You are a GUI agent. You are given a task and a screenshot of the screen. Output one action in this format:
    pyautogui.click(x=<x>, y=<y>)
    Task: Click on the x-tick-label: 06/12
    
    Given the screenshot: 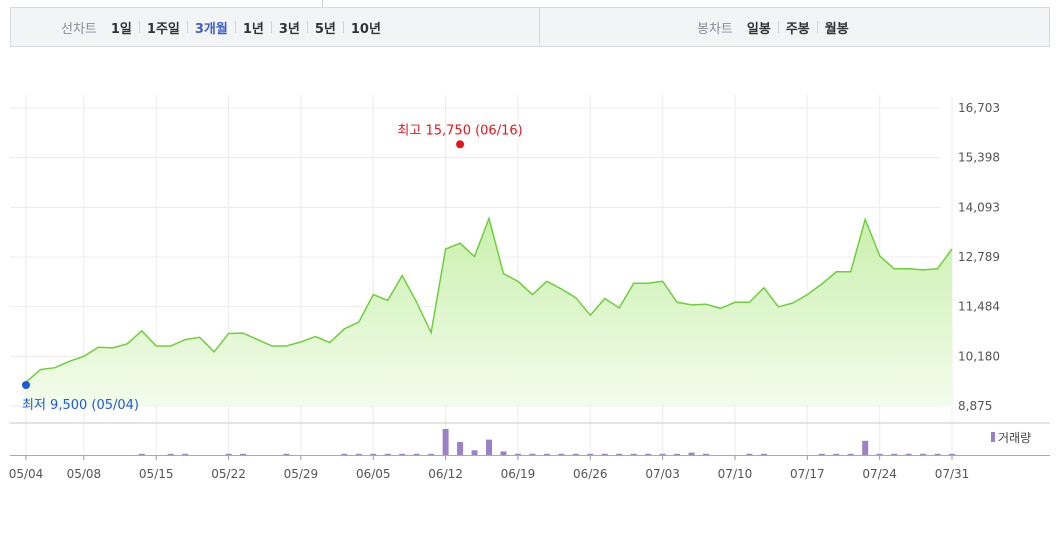 What is the action you would take?
    pyautogui.click(x=445, y=474)
    